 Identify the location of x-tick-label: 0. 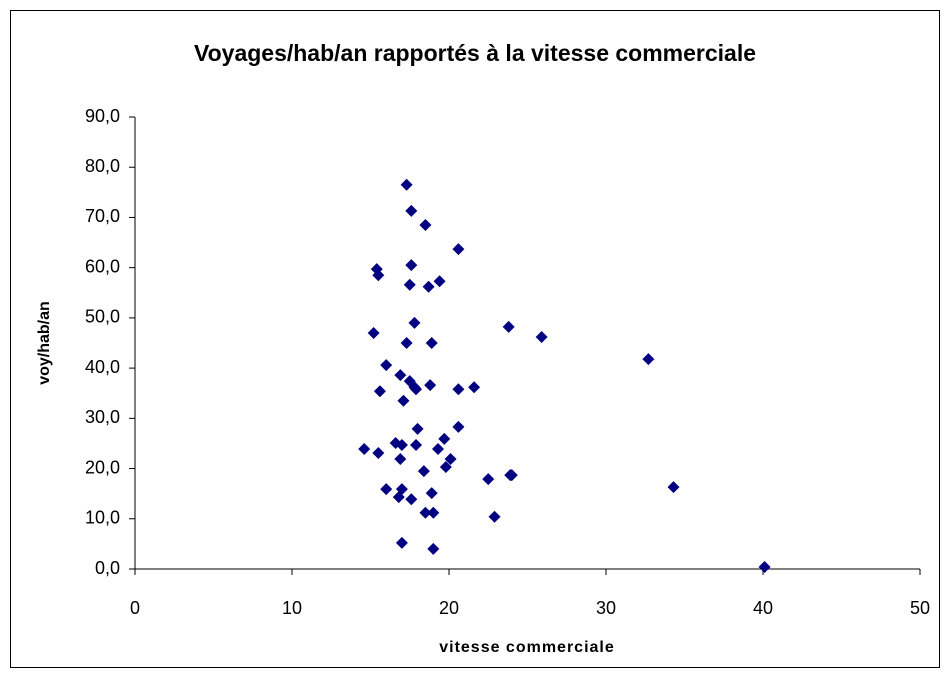
(135, 608).